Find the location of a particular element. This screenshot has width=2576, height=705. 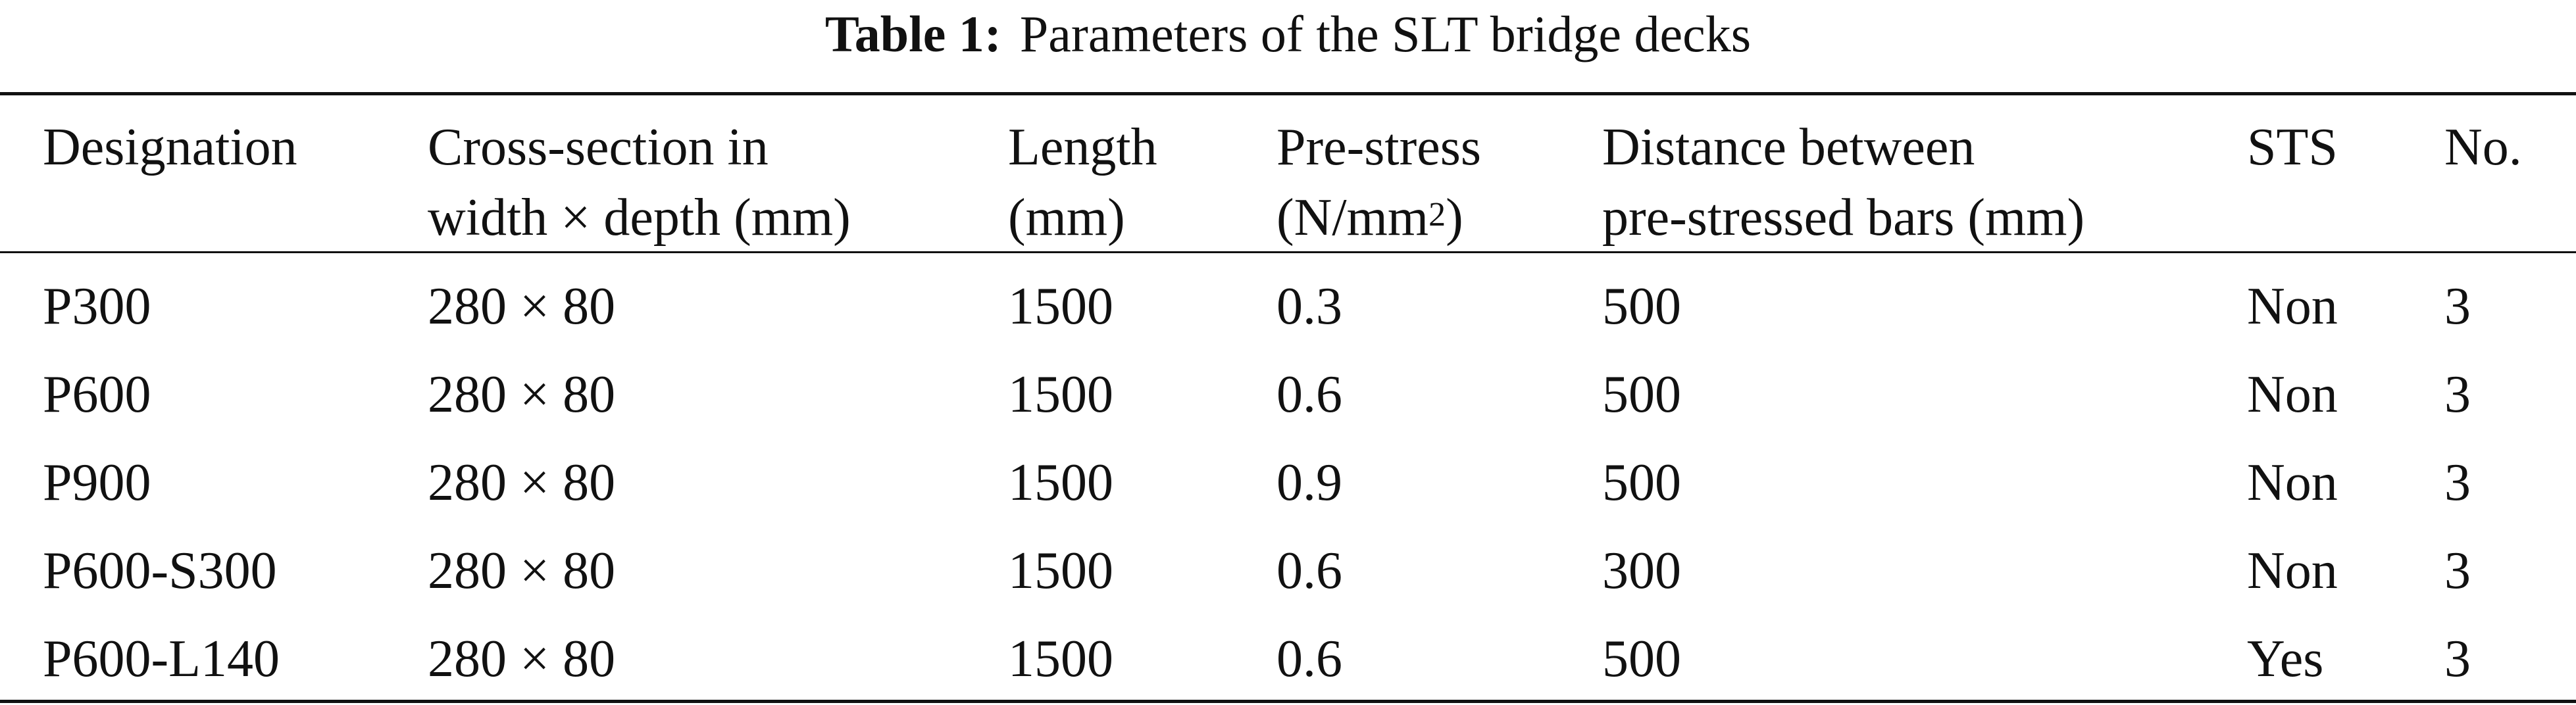

cell-designation: P300 is located at coordinates (97, 306).